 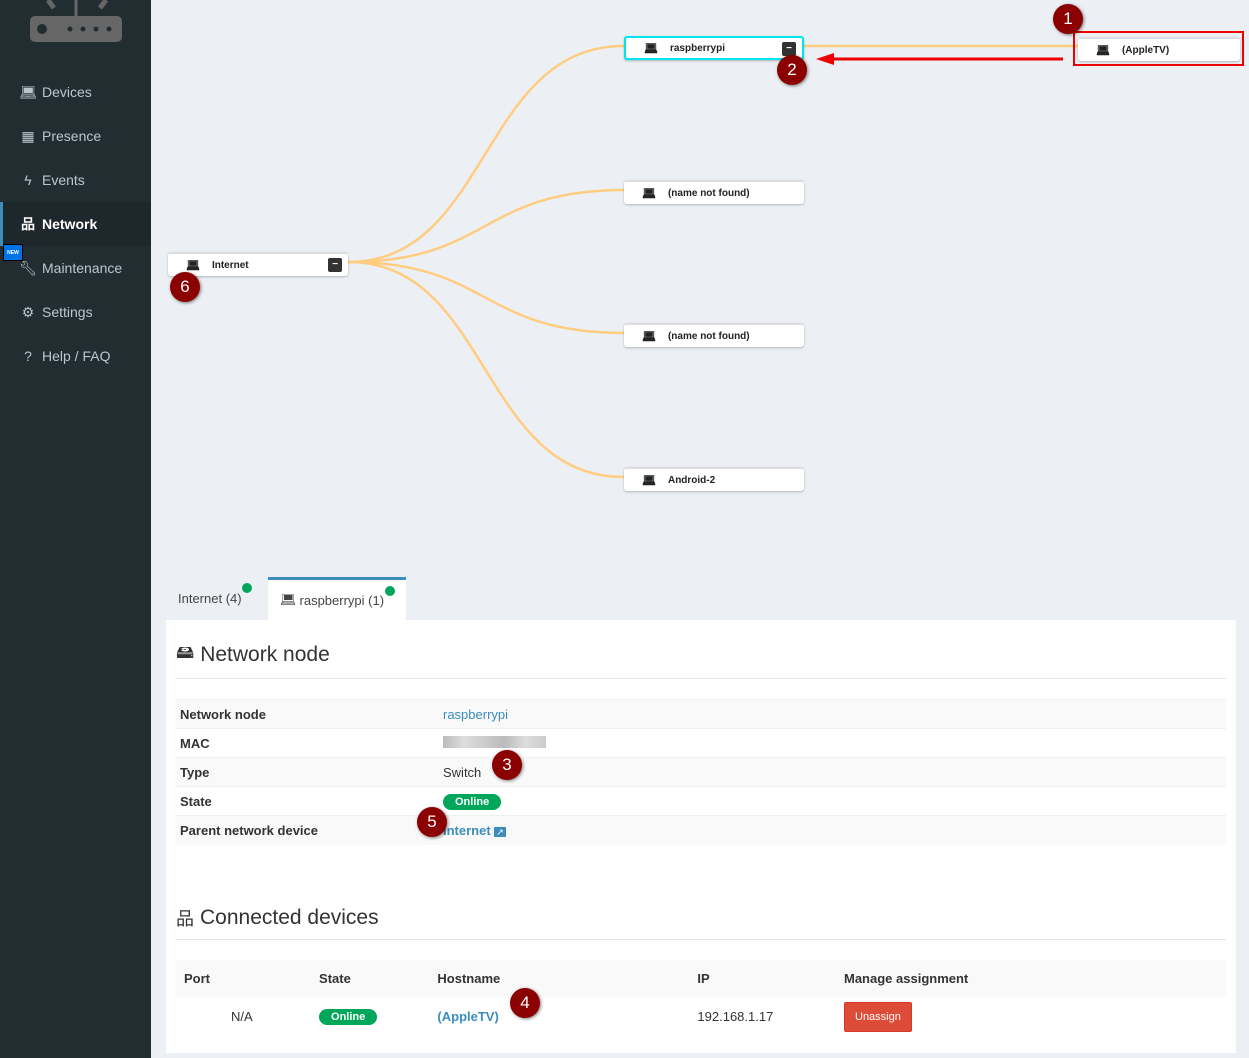 What do you see at coordinates (792, 70) in the screenshot?
I see `annotation-marker: 2` at bounding box center [792, 70].